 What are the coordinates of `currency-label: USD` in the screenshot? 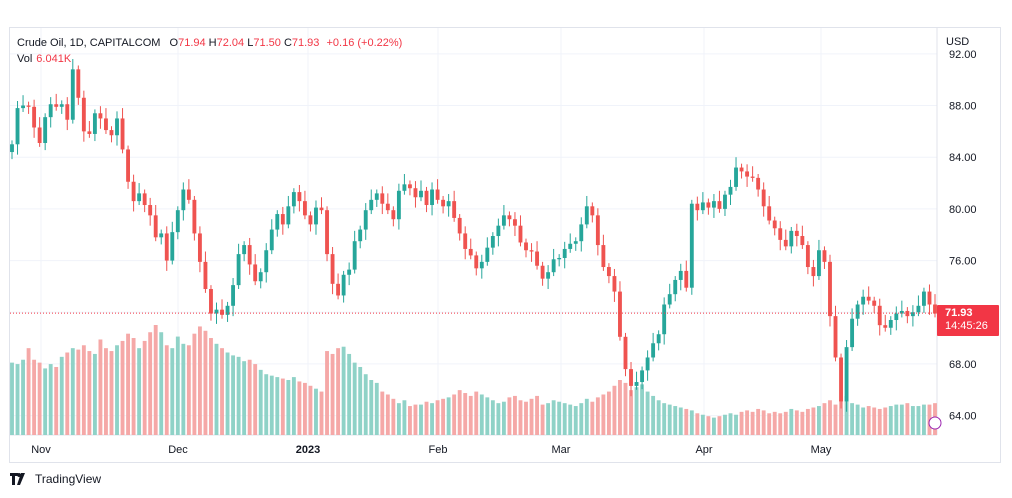 It's located at (957, 42).